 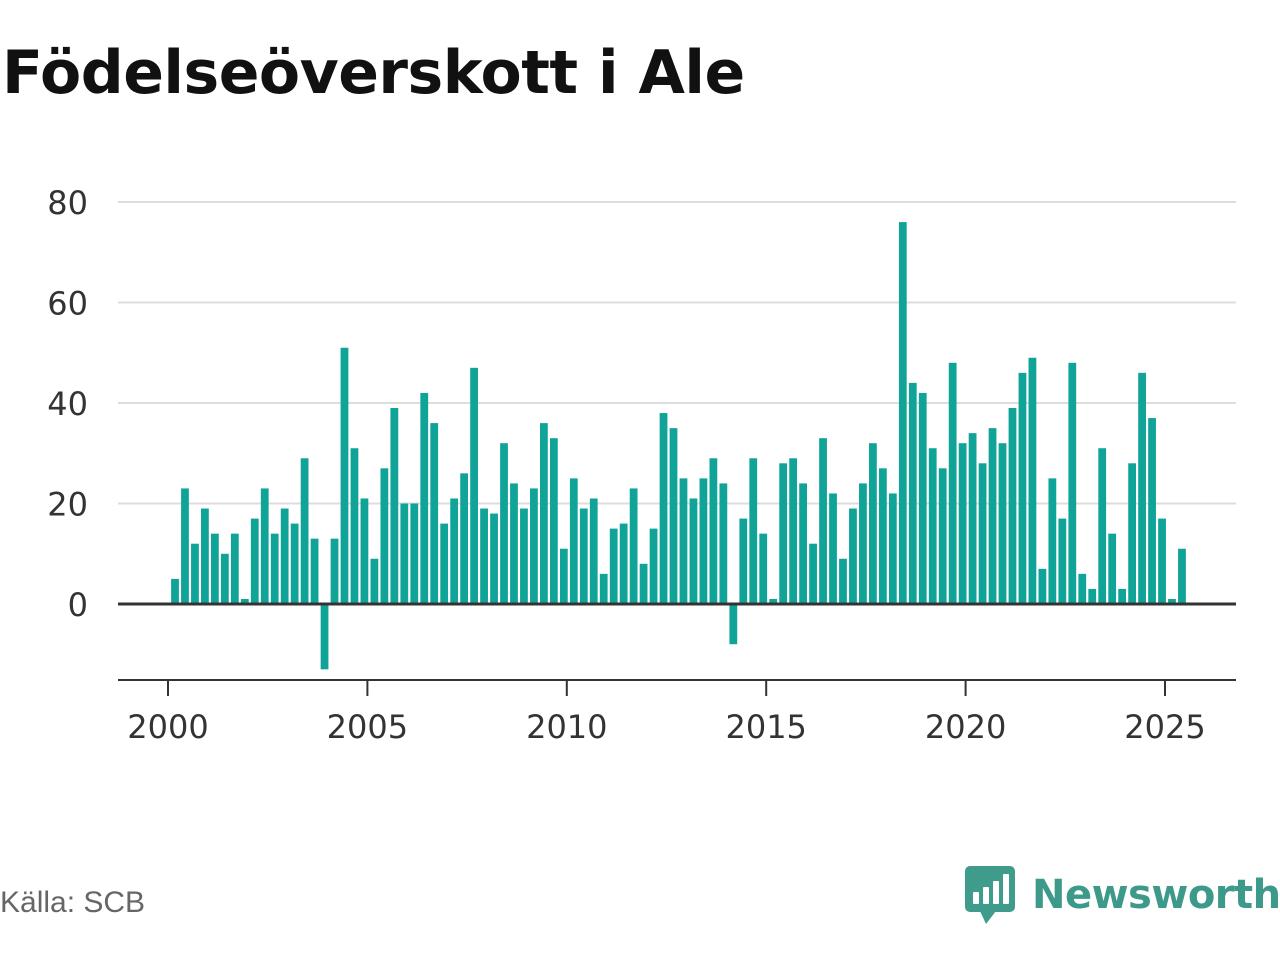 What do you see at coordinates (1042, 586) in the screenshot?
I see `bar-2021Q4` at bounding box center [1042, 586].